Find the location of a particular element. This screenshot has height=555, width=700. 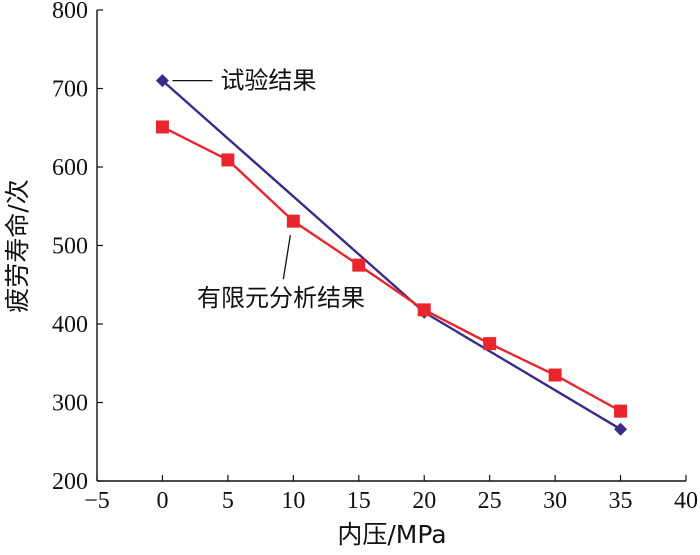

y-tick-label: 700 is located at coordinates (70, 90).